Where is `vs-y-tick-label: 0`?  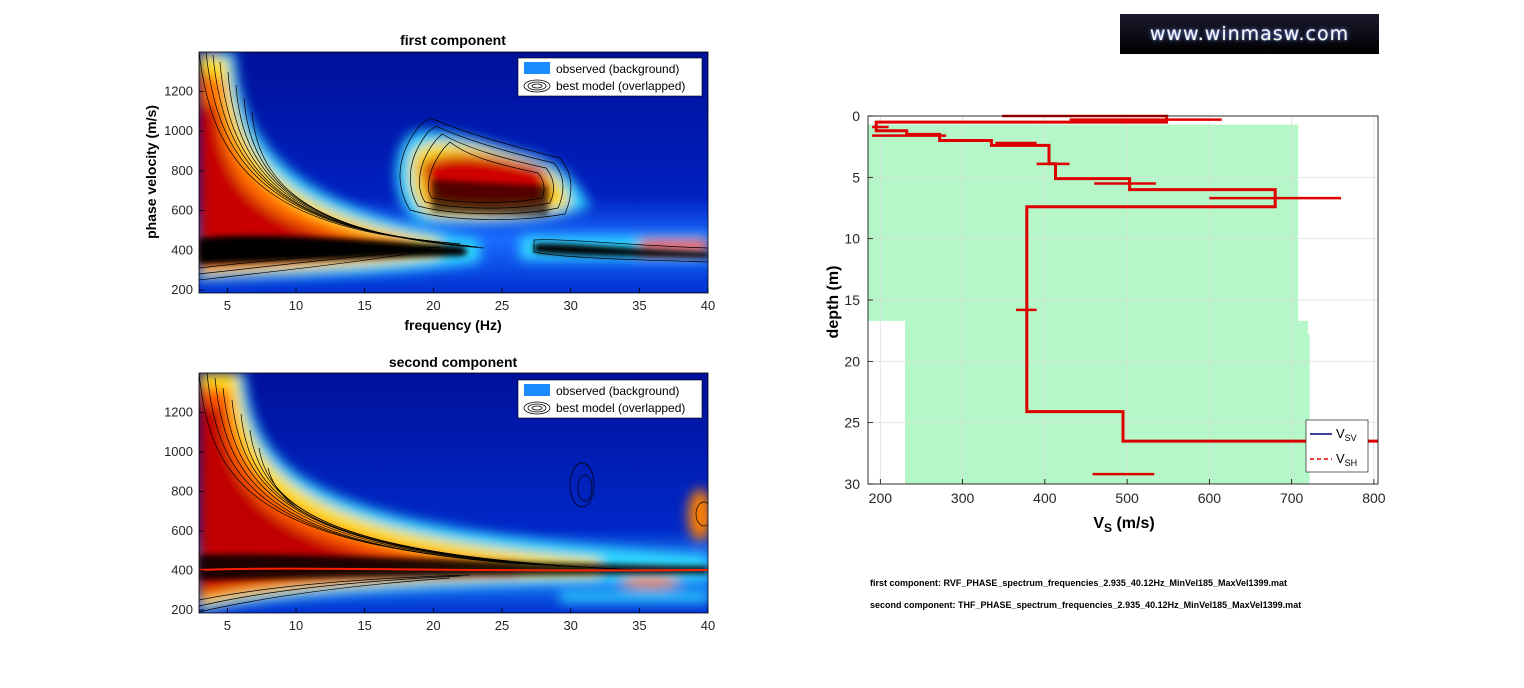 vs-y-tick-label: 0 is located at coordinates (856, 116).